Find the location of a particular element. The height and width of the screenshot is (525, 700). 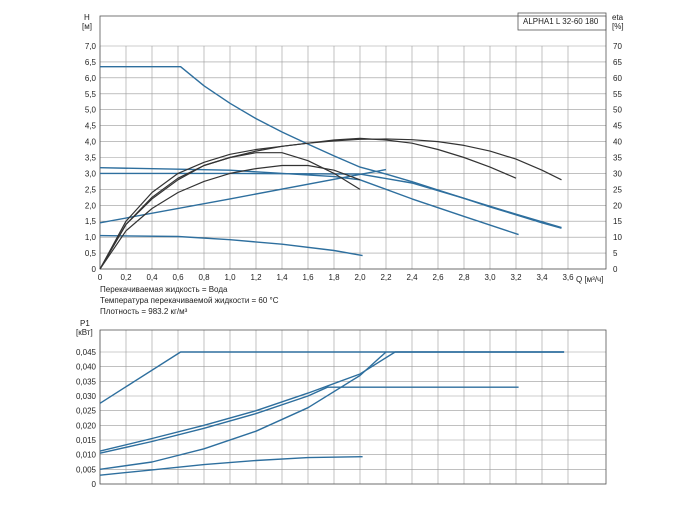

eta-tick-label: 40 is located at coordinates (617, 142).